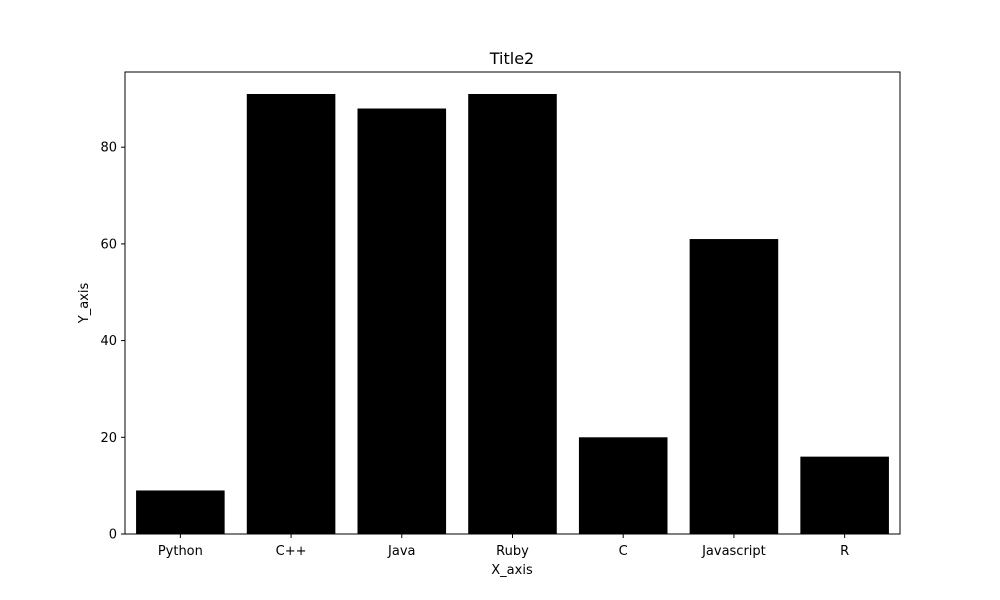 Image resolution: width=1000 pixels, height=600 pixels. What do you see at coordinates (844, 551) in the screenshot?
I see `x-tick-label: R` at bounding box center [844, 551].